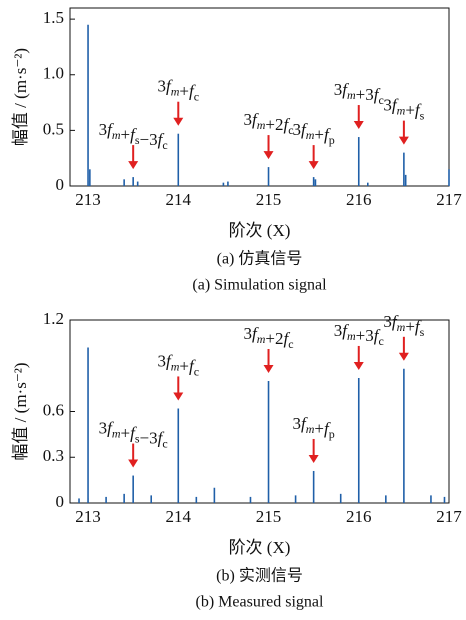 The width and height of the screenshot is (466, 620). Describe the element at coordinates (53, 318) in the screenshot. I see `y-tick-label: 1.2` at that location.